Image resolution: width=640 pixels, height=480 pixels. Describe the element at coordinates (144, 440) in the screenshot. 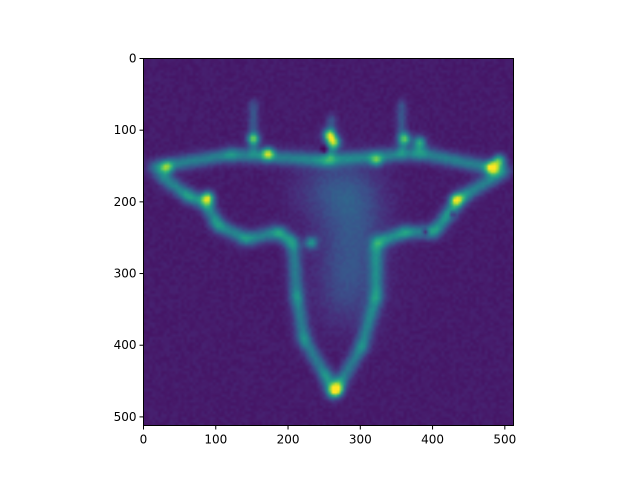

I see `x-tick-label: 0` at that location.